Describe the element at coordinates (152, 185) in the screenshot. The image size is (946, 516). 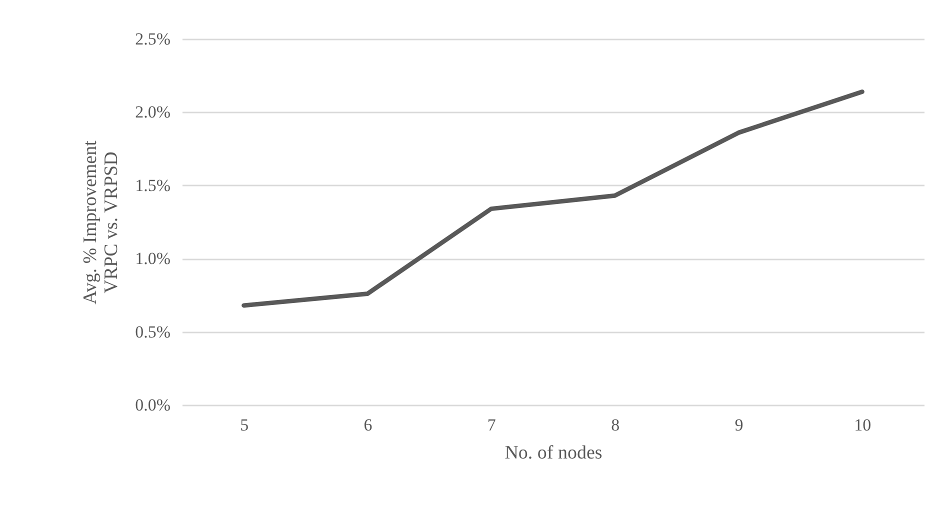
I see `y-tick-label: 1.5%` at that location.